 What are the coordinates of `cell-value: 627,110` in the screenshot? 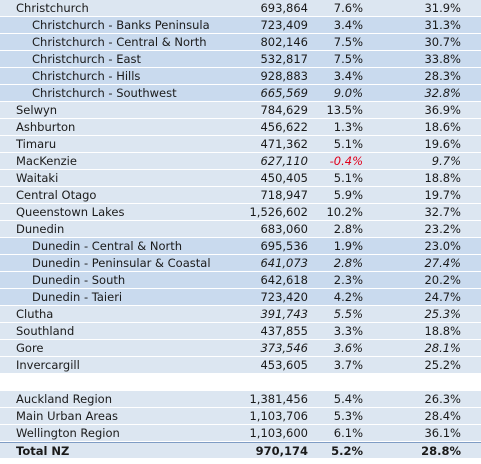 It's located at (284, 161).